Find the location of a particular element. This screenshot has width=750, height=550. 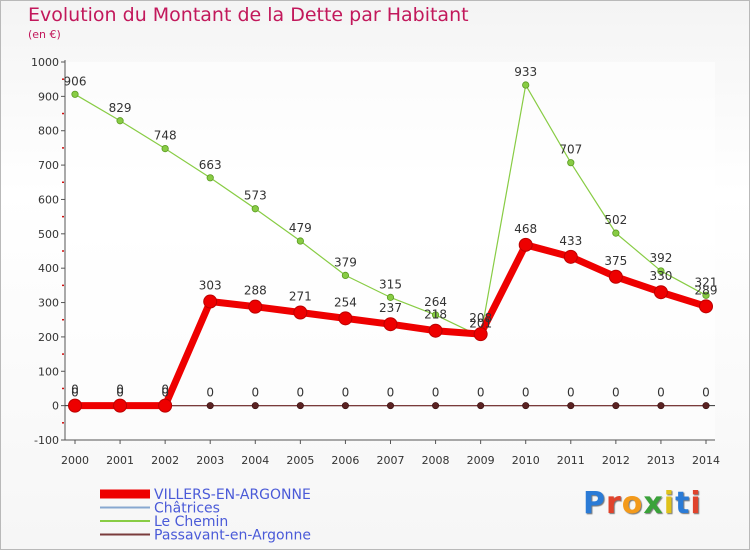

x-tick-label: 2007 is located at coordinates (391, 460).